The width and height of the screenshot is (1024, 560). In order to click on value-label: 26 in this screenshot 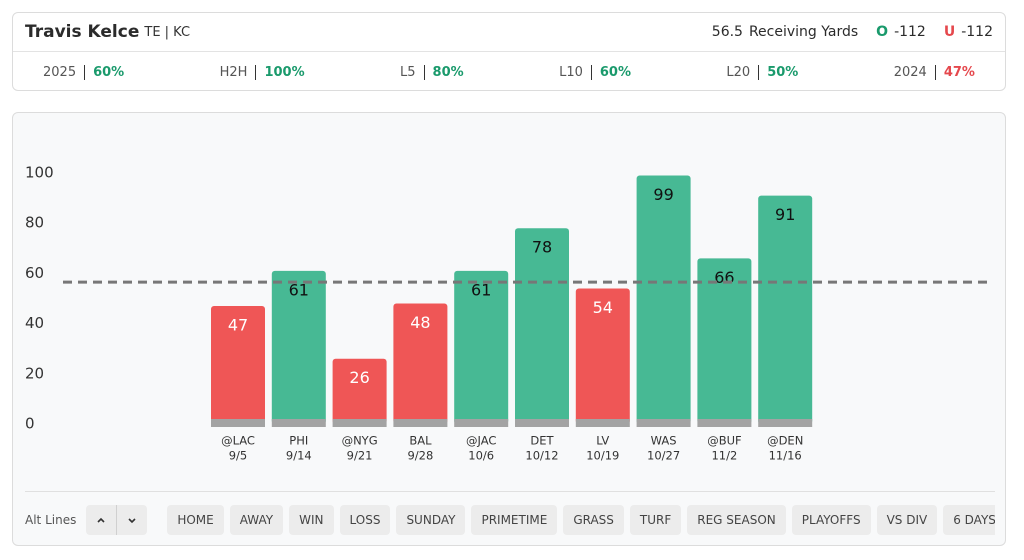, I will do `click(359, 377)`.